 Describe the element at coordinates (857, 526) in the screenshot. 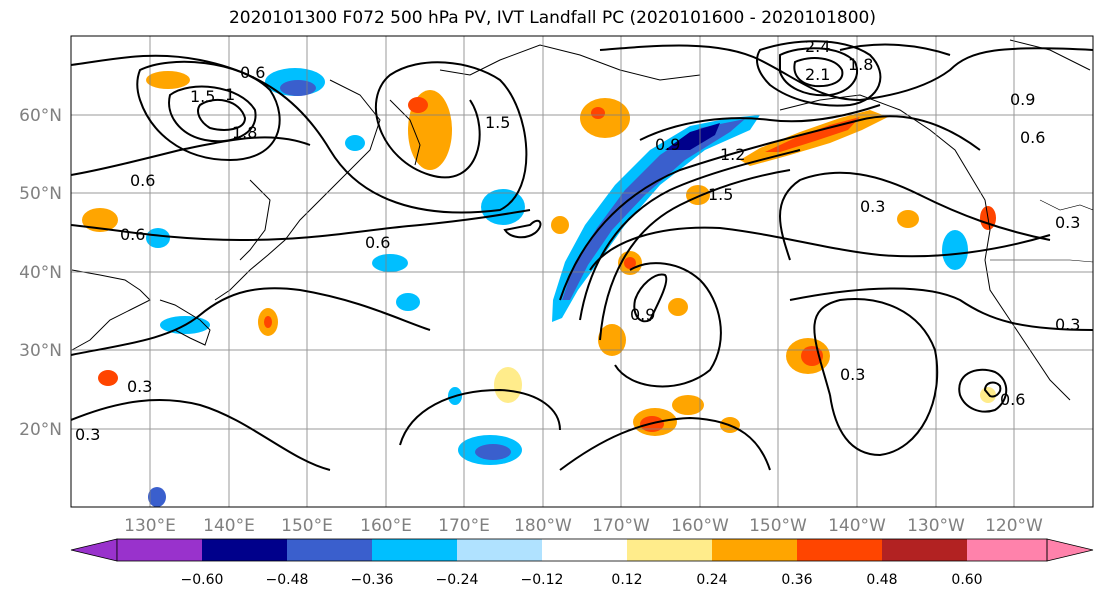

I see `lon-label: 140°W` at that location.